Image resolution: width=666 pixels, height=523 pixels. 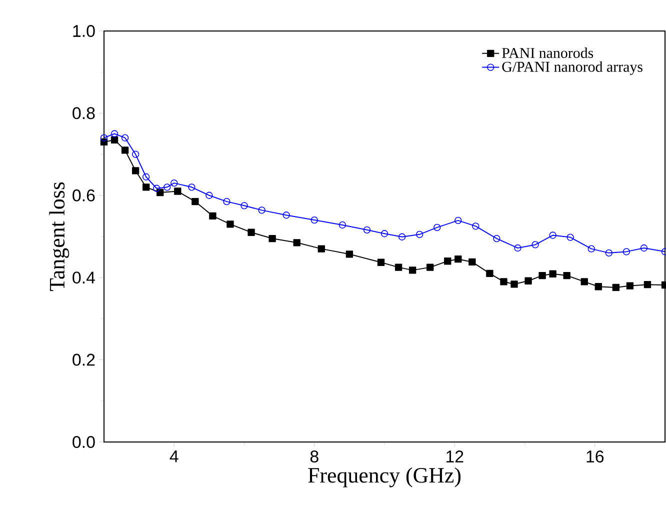 I want to click on x-axis-title: Frequency (GHz), so click(x=384, y=477).